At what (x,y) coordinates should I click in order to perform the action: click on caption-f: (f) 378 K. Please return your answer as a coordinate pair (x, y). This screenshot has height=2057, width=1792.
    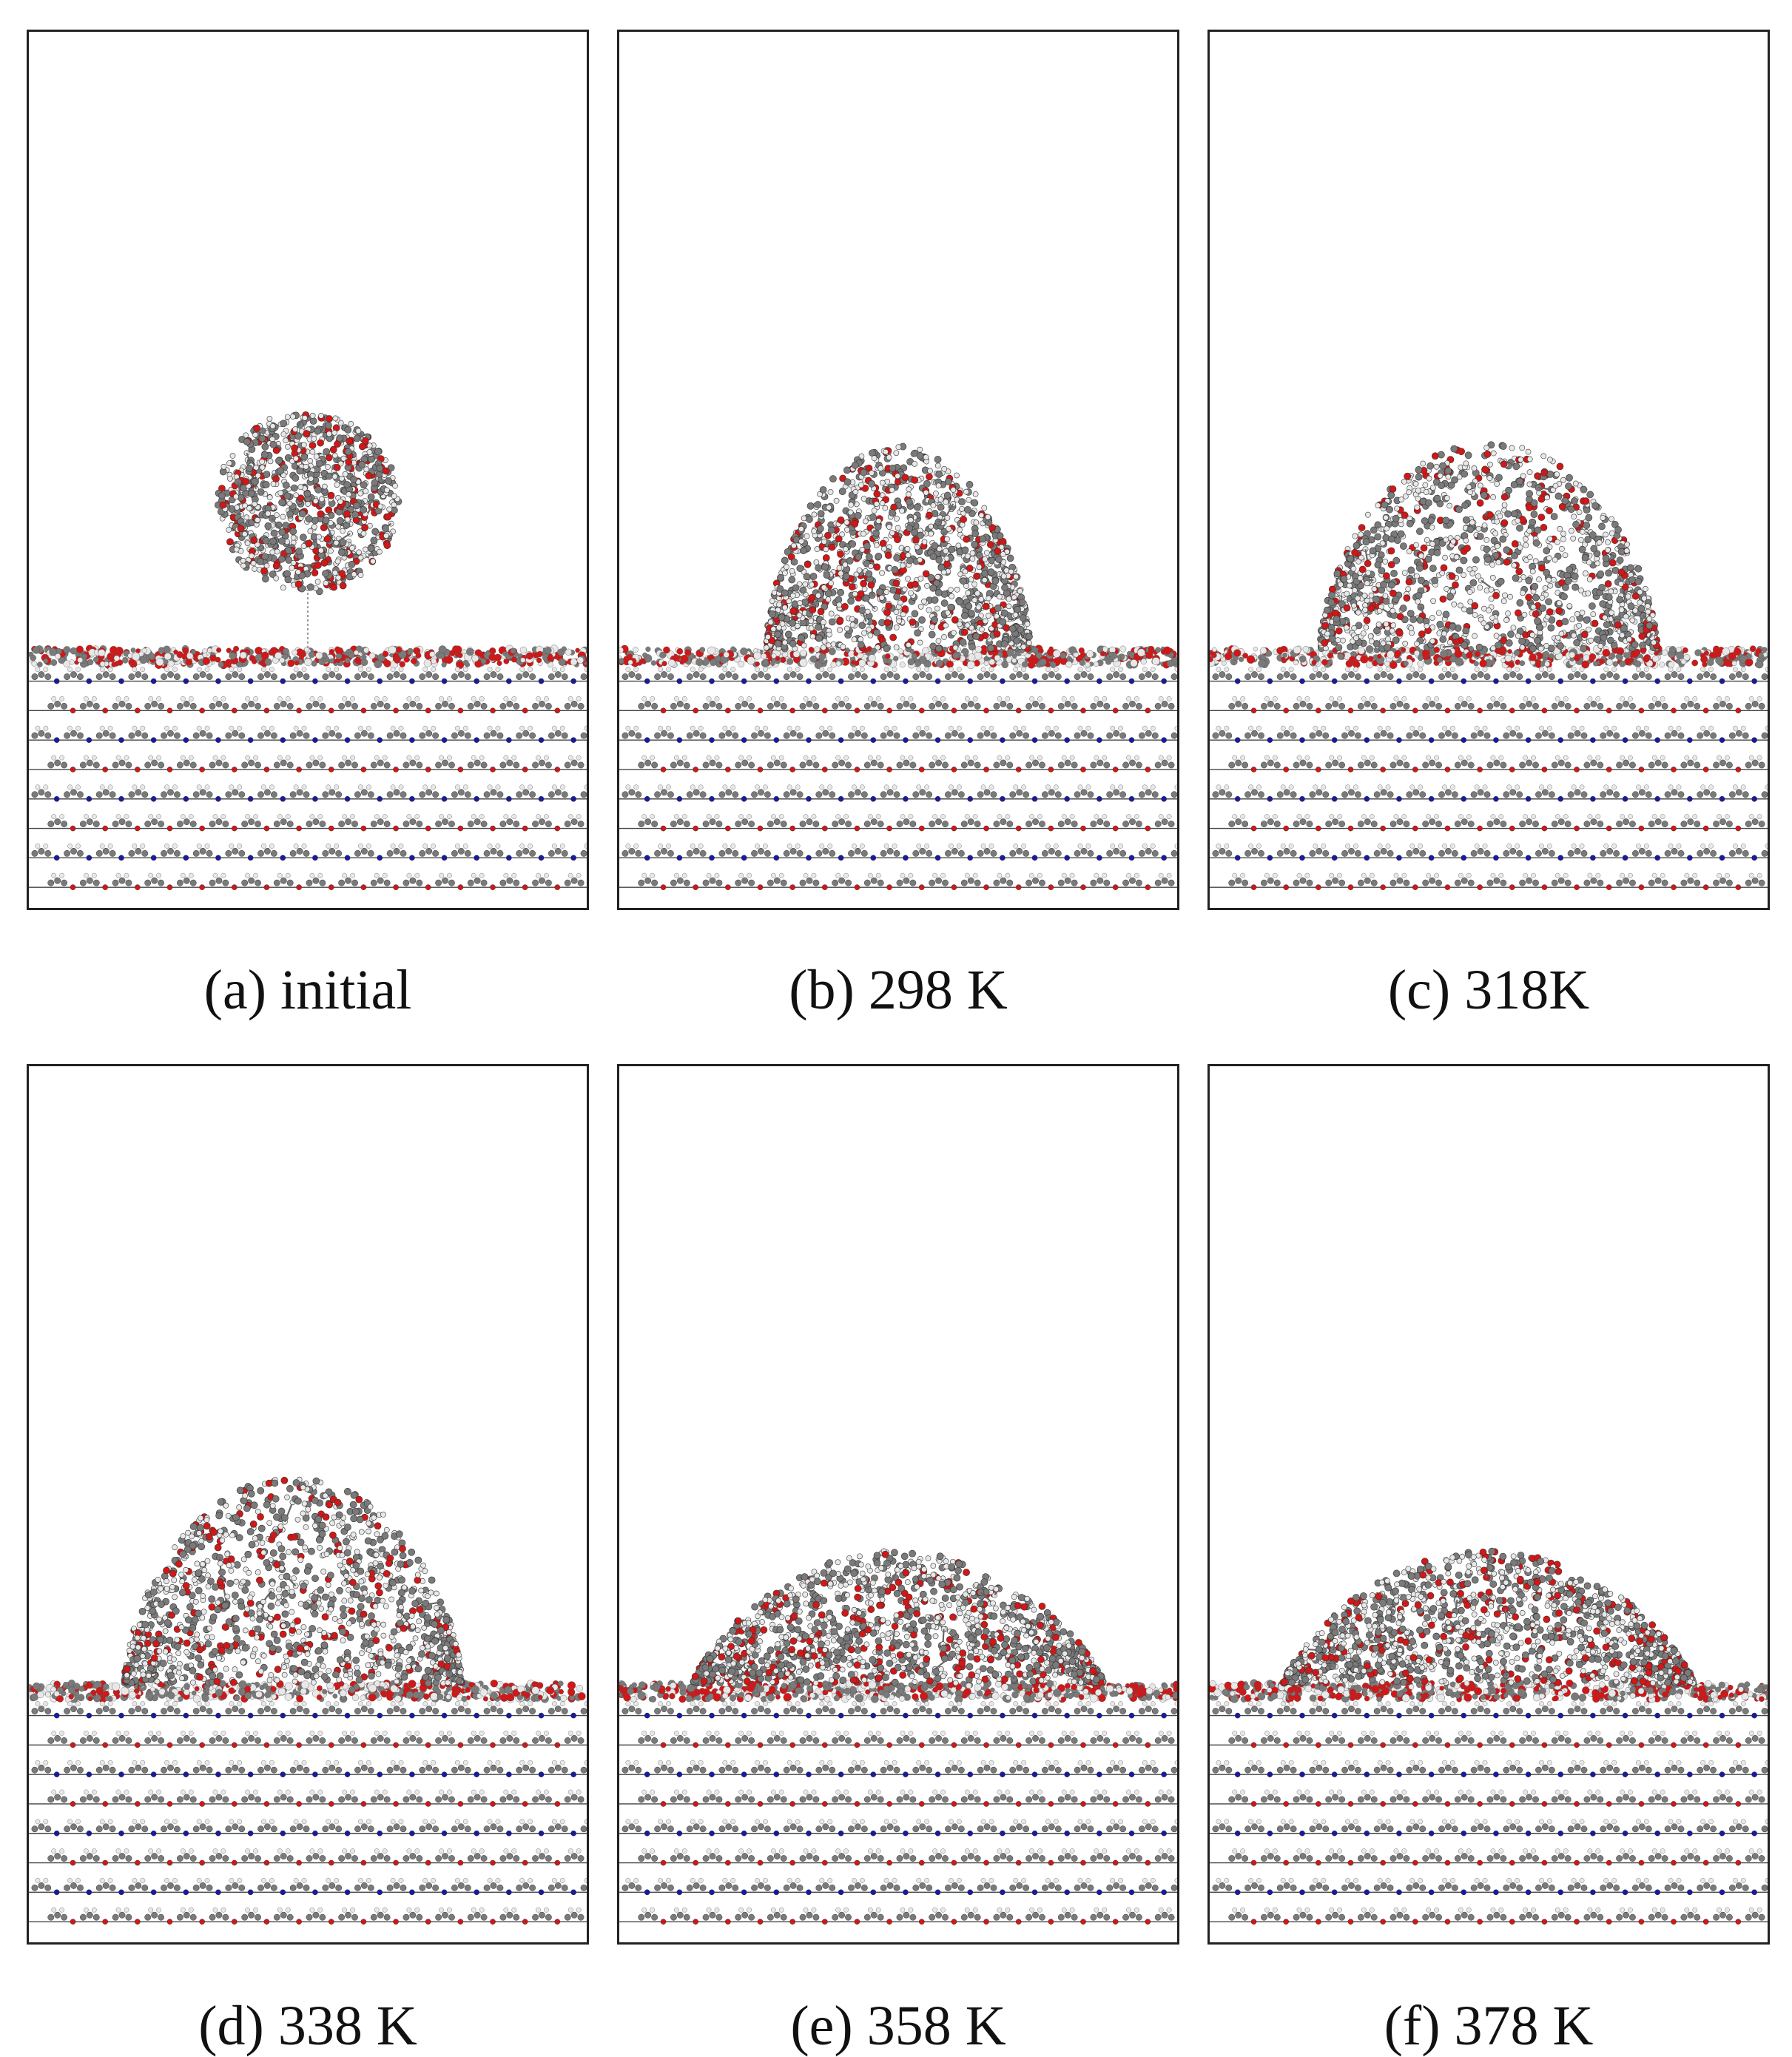
    Looking at the image, I should click on (1488, 2026).